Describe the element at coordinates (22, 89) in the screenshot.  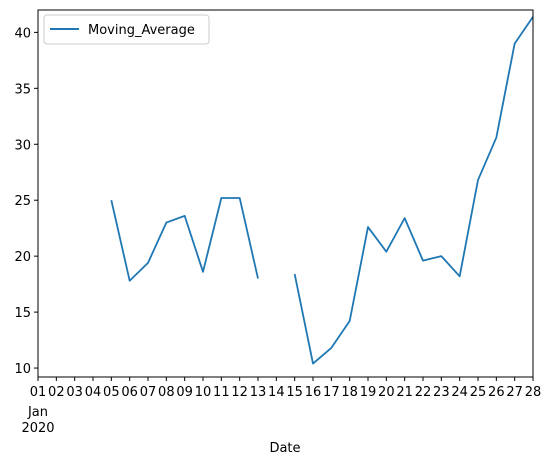
I see `y-tick-label: 35` at that location.